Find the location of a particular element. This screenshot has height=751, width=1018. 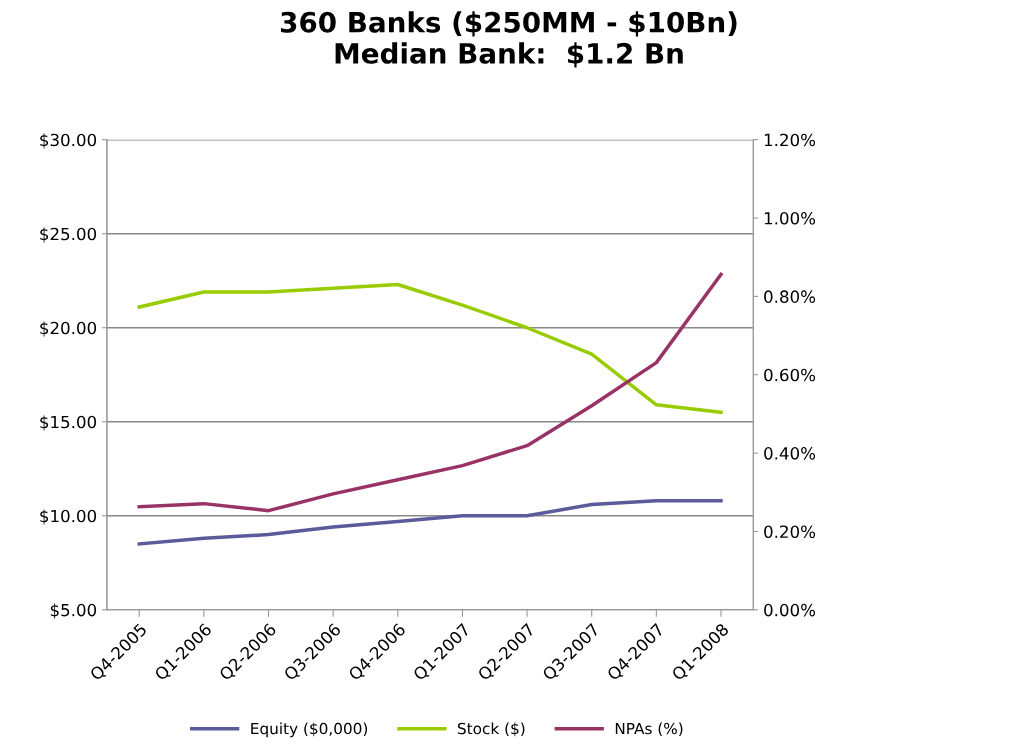

y-tick-label: $20.00 is located at coordinates (68, 329).